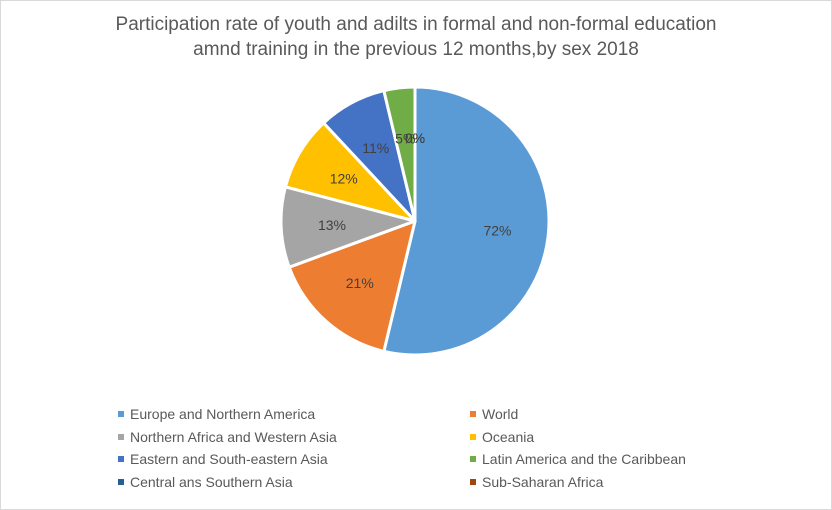 The height and width of the screenshot is (510, 832). What do you see at coordinates (508, 436) in the screenshot?
I see `legend-label: Oceania` at bounding box center [508, 436].